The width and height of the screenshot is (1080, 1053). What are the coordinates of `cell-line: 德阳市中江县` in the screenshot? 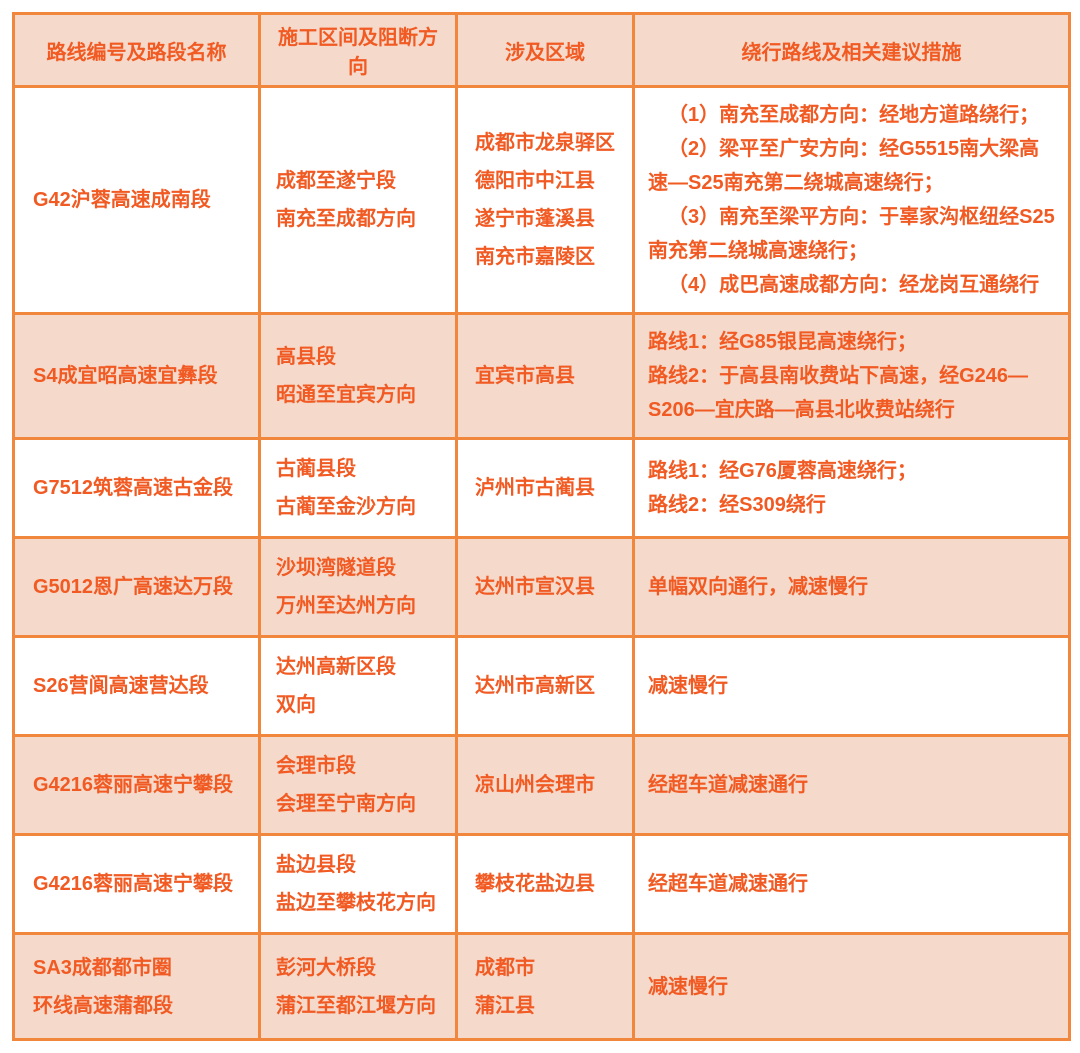 It's located at (535, 181).